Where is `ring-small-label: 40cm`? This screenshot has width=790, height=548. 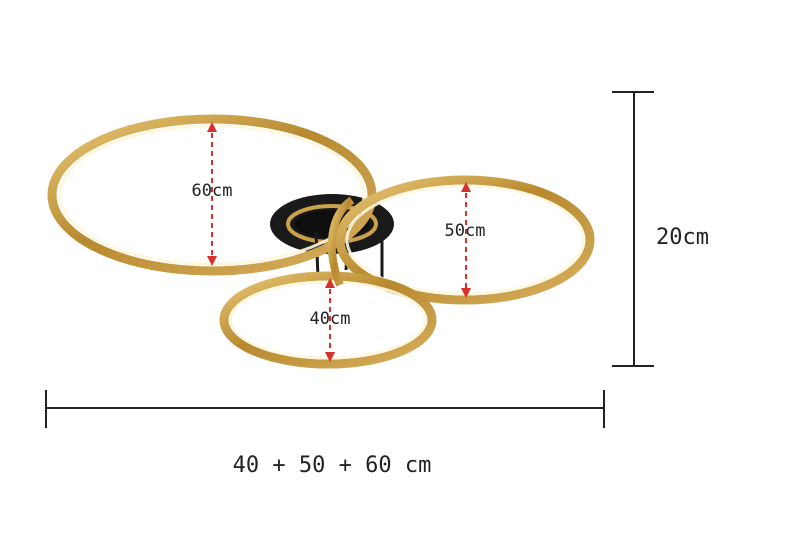 ring-small-label: 40cm is located at coordinates (330, 319).